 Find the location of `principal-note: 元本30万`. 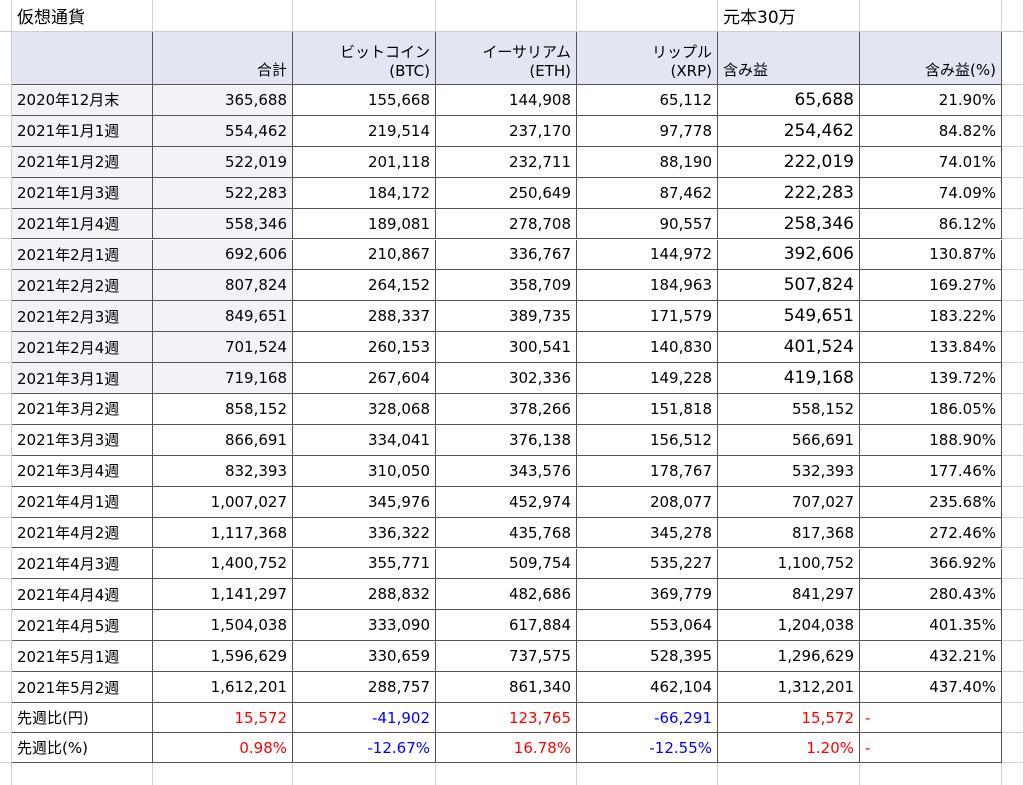

principal-note: 元本30万 is located at coordinates (789, 16).